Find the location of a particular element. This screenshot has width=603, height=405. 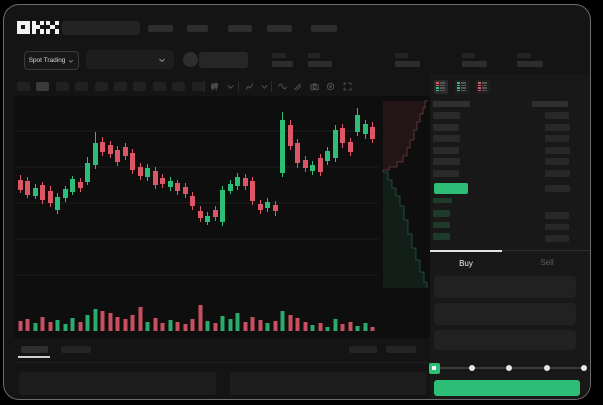

search-input is located at coordinates (101, 28).